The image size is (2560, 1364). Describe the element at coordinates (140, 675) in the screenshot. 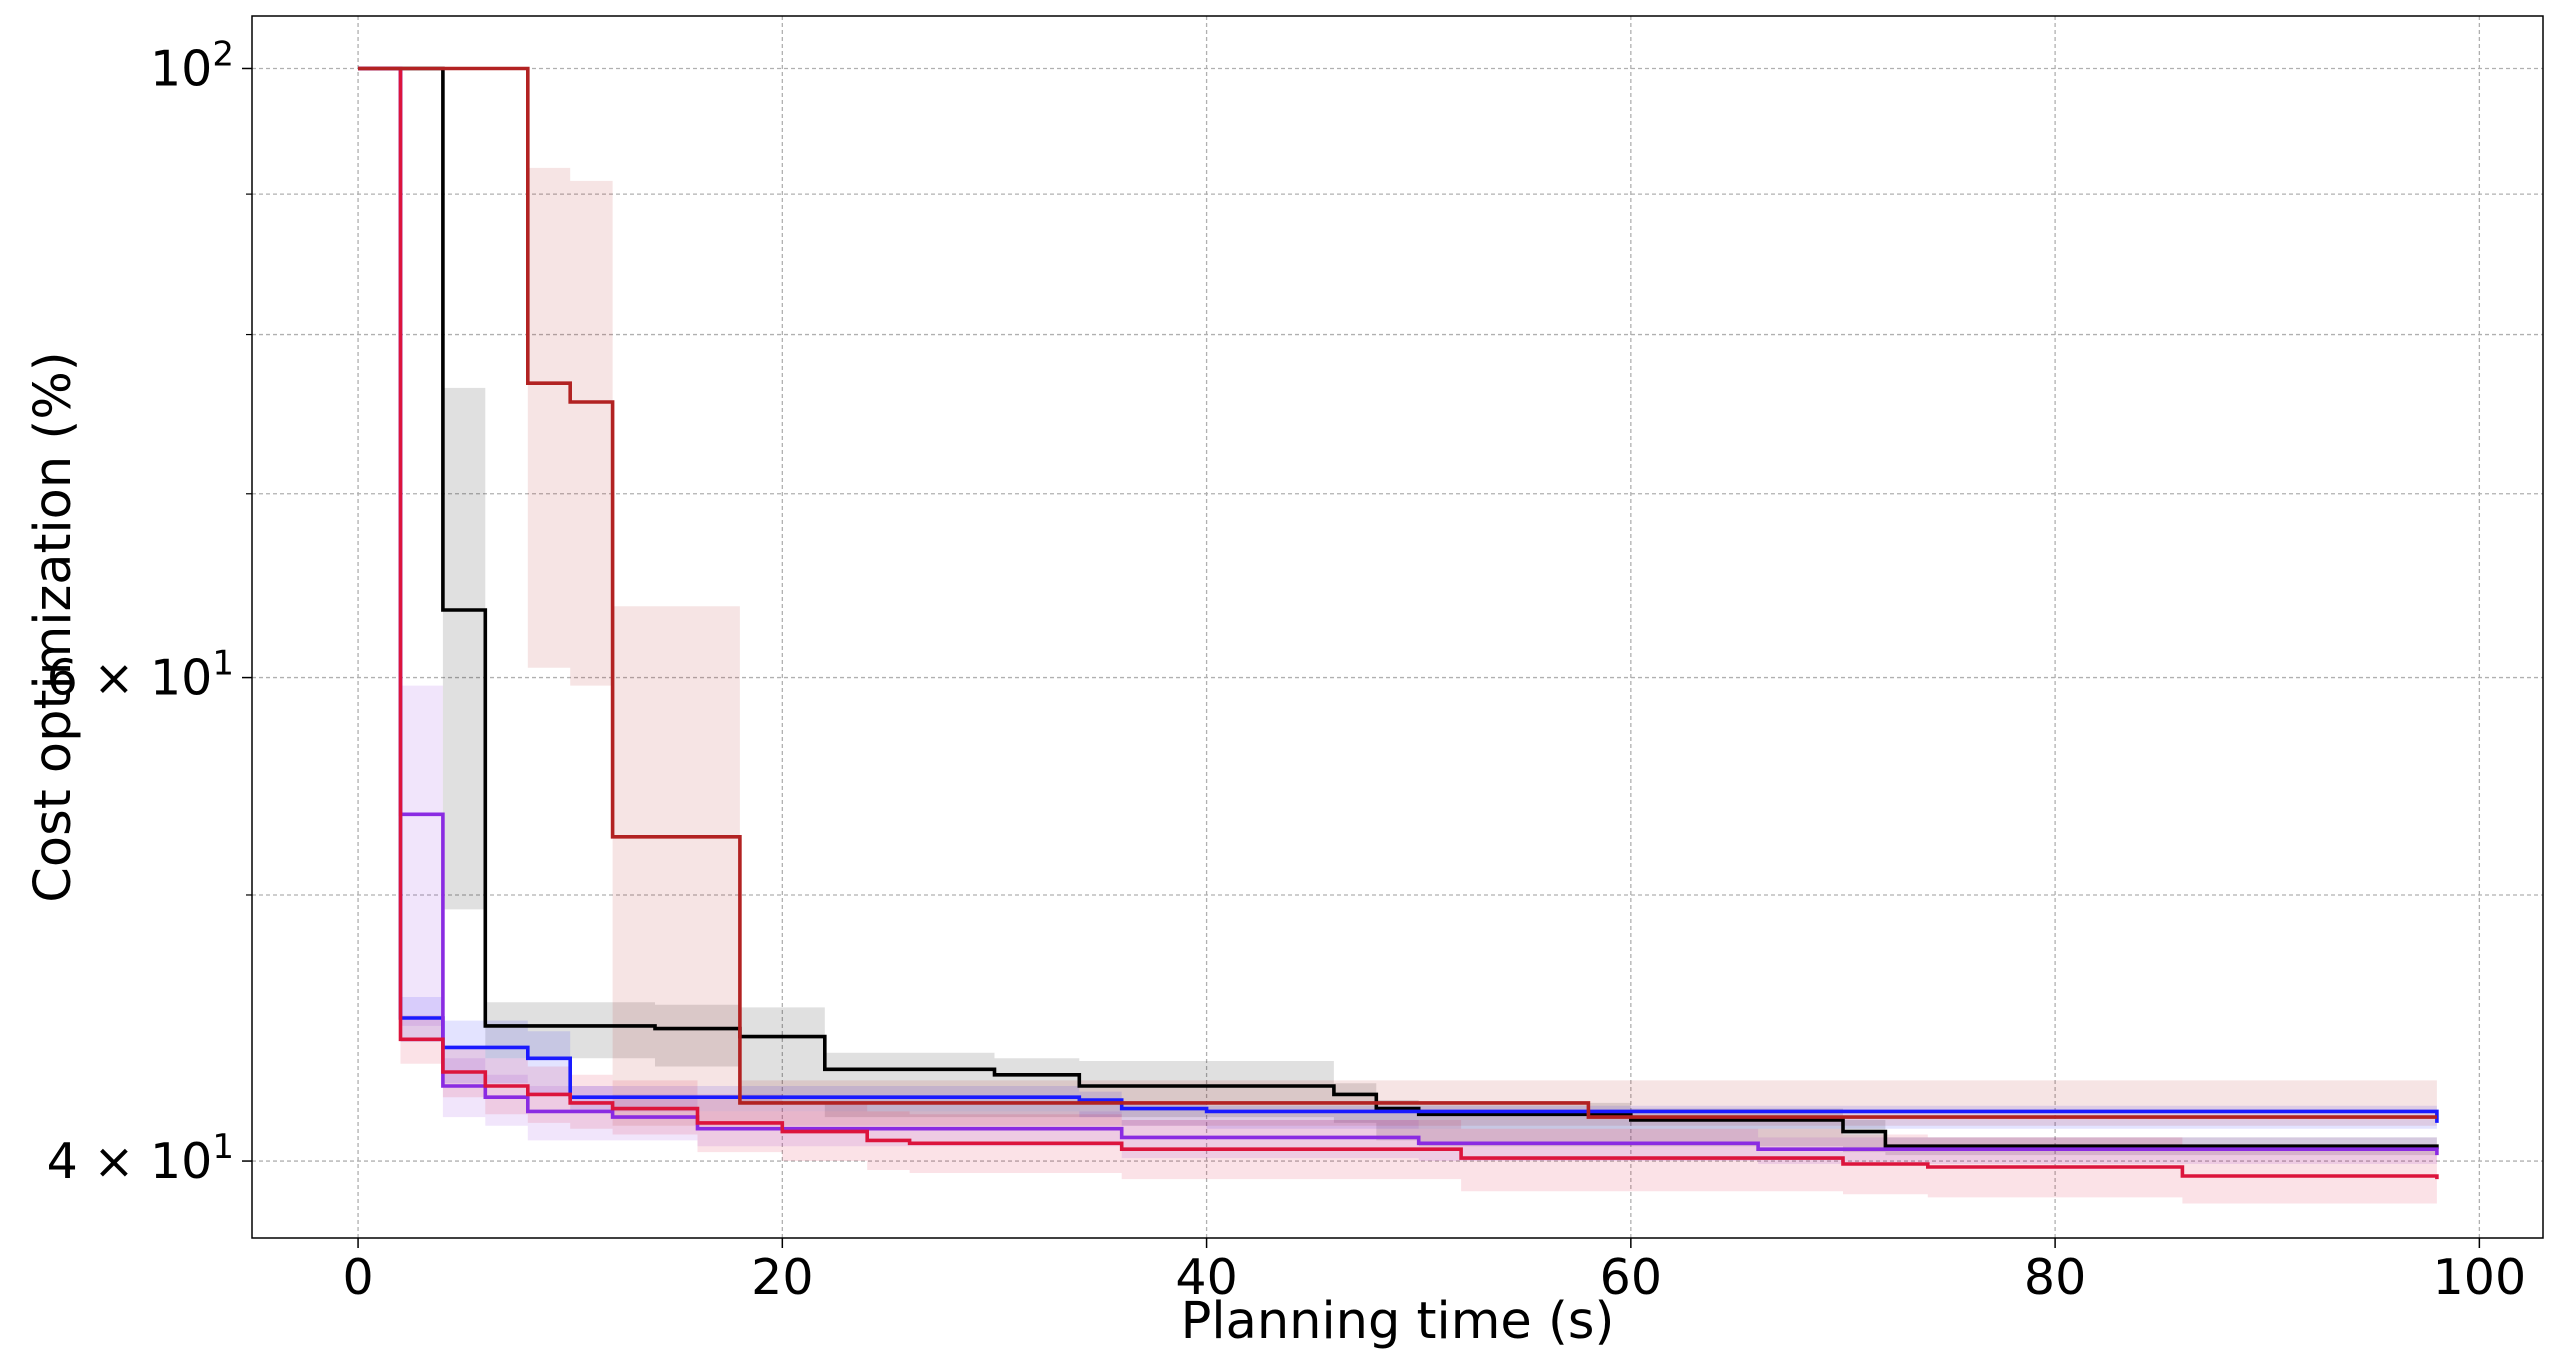

I see `y-tick-label: 6 × 10¹` at that location.